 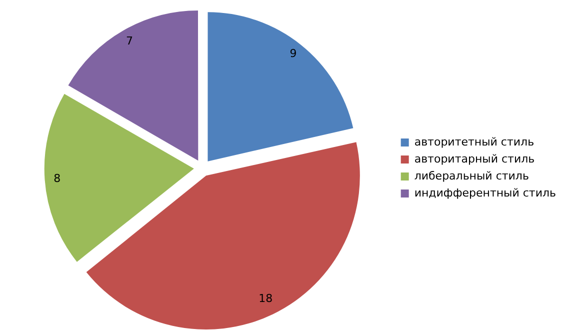 I want to click on data-label: 7, so click(x=130, y=41).